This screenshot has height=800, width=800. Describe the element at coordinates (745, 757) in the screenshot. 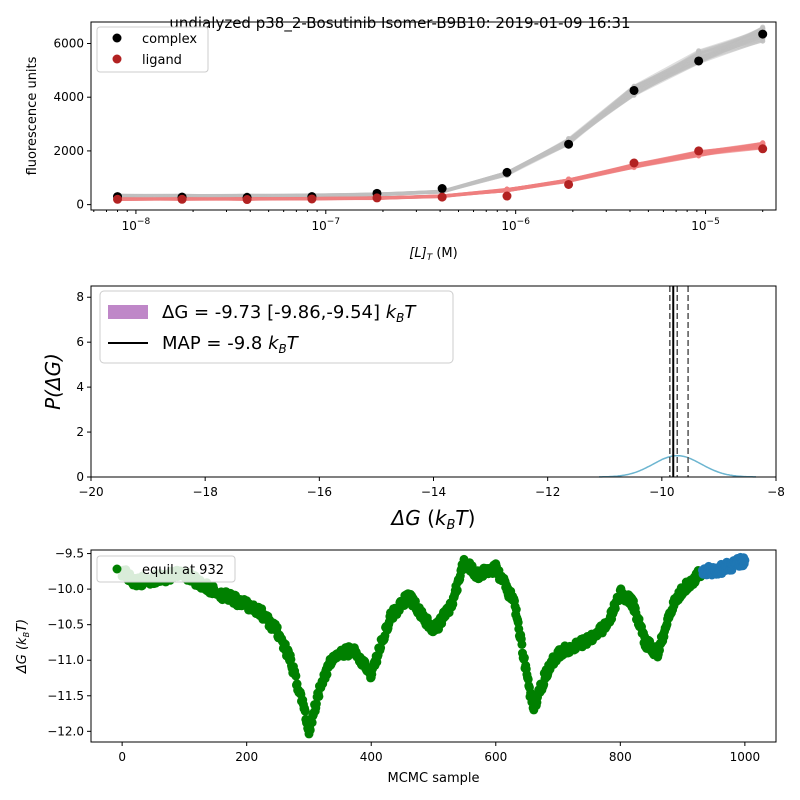

I see `x-tick-label: 1000` at that location.